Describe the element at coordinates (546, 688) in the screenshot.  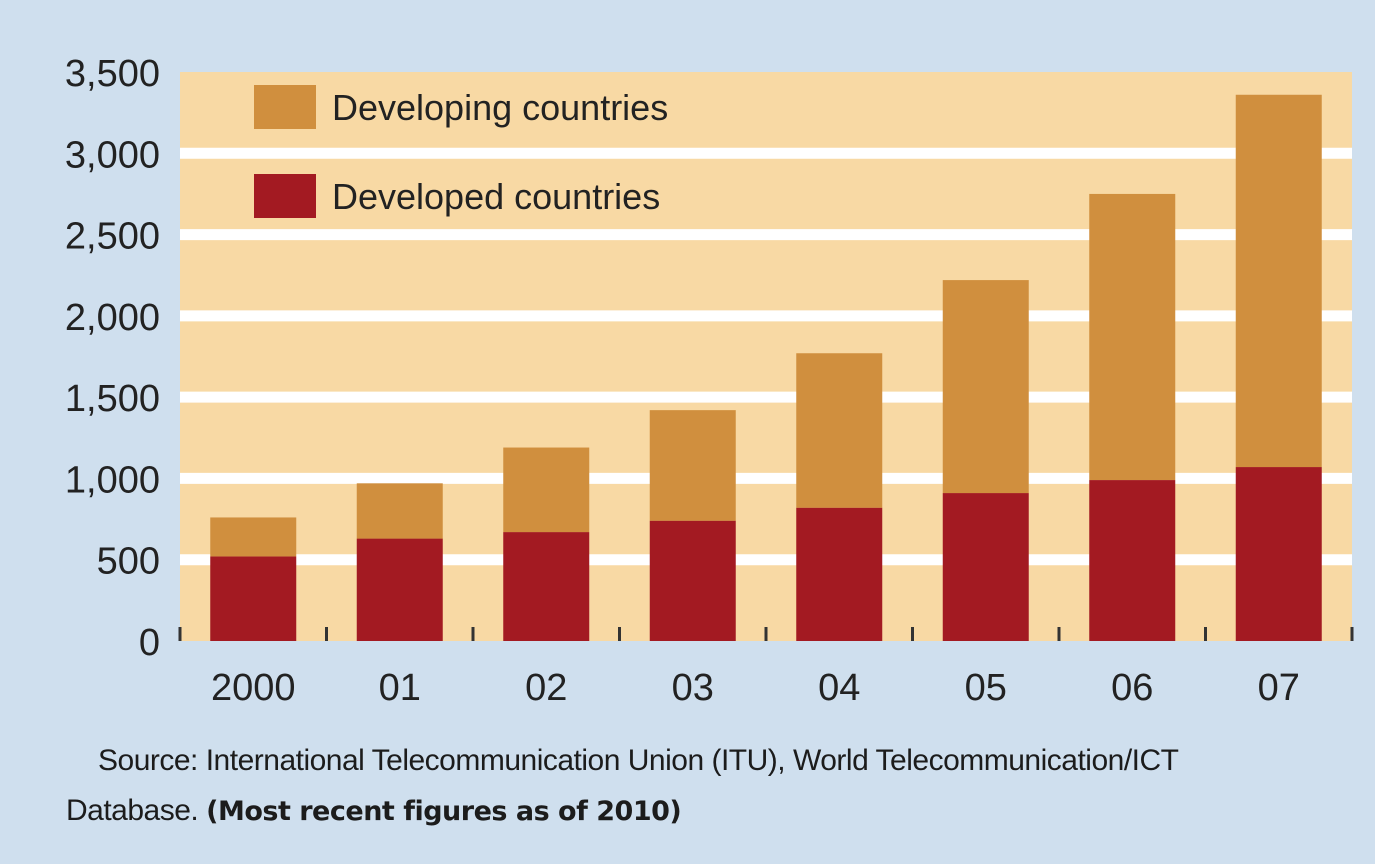
I see `x-tick-label: 02` at that location.